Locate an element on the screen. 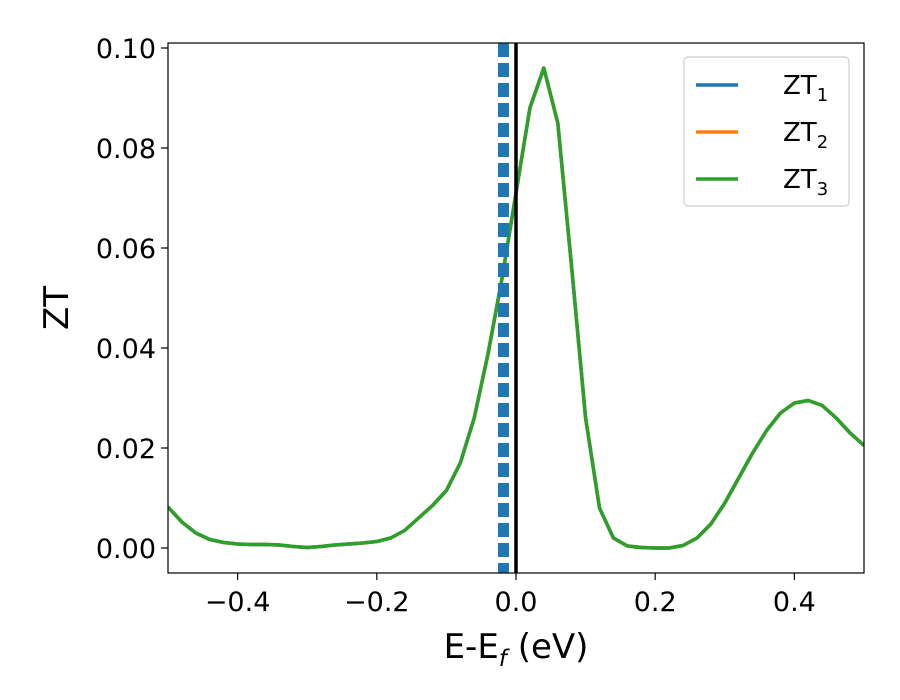 The height and width of the screenshot is (700, 900). legend-label-zt1: ZT1 is located at coordinates (805, 88).